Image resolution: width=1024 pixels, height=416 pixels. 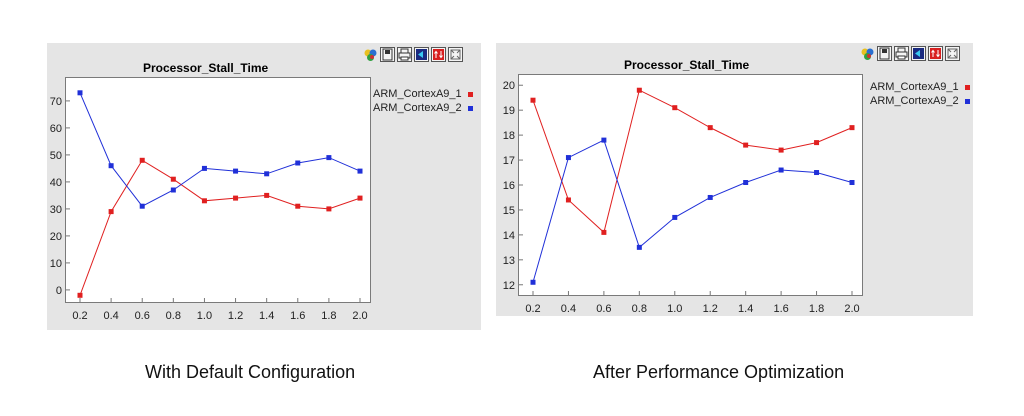 I want to click on y-tick-label: 19, so click(x=509, y=111).